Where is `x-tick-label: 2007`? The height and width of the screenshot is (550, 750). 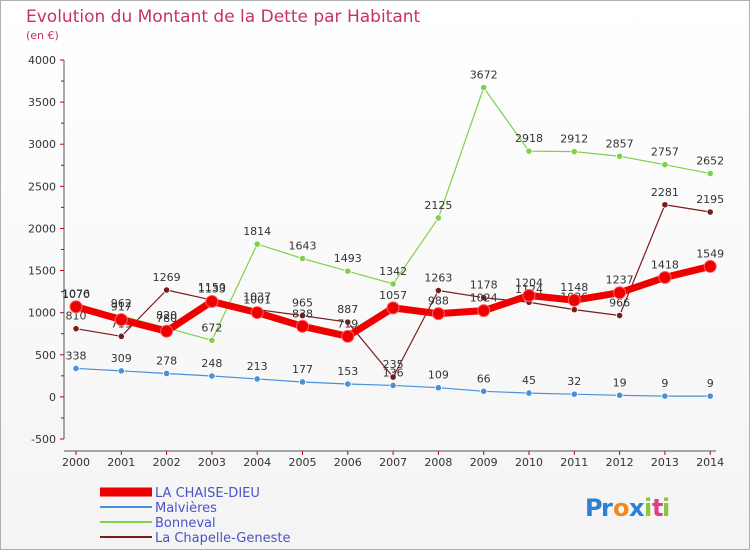
x-tick-label: 2007 is located at coordinates (393, 462).